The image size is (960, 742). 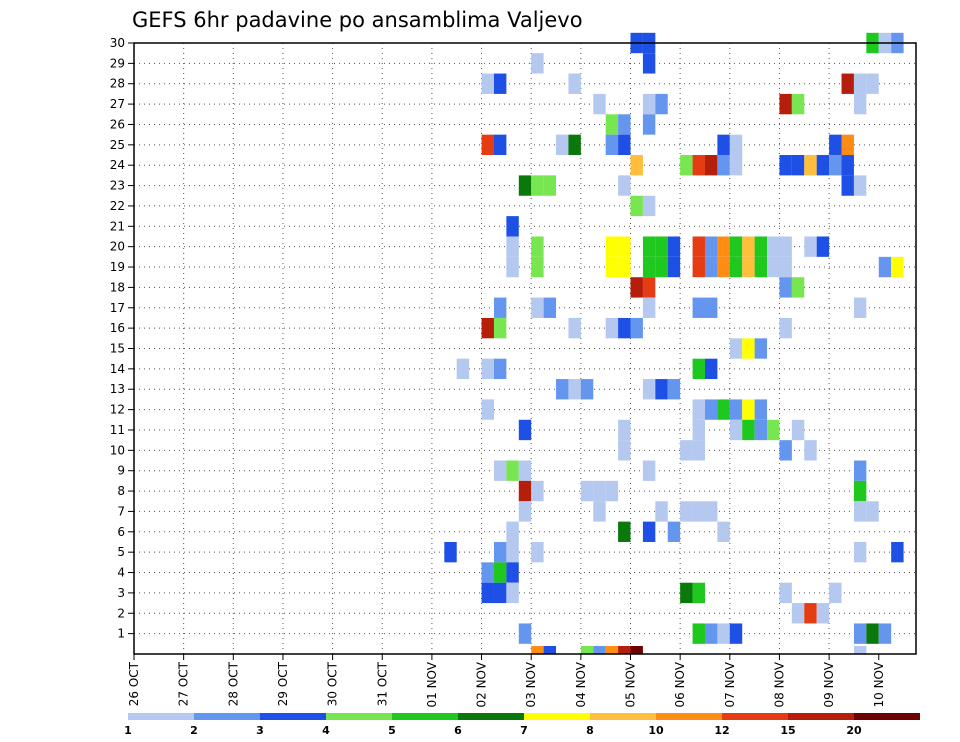 I want to click on legend-label: 15, so click(x=787, y=730).